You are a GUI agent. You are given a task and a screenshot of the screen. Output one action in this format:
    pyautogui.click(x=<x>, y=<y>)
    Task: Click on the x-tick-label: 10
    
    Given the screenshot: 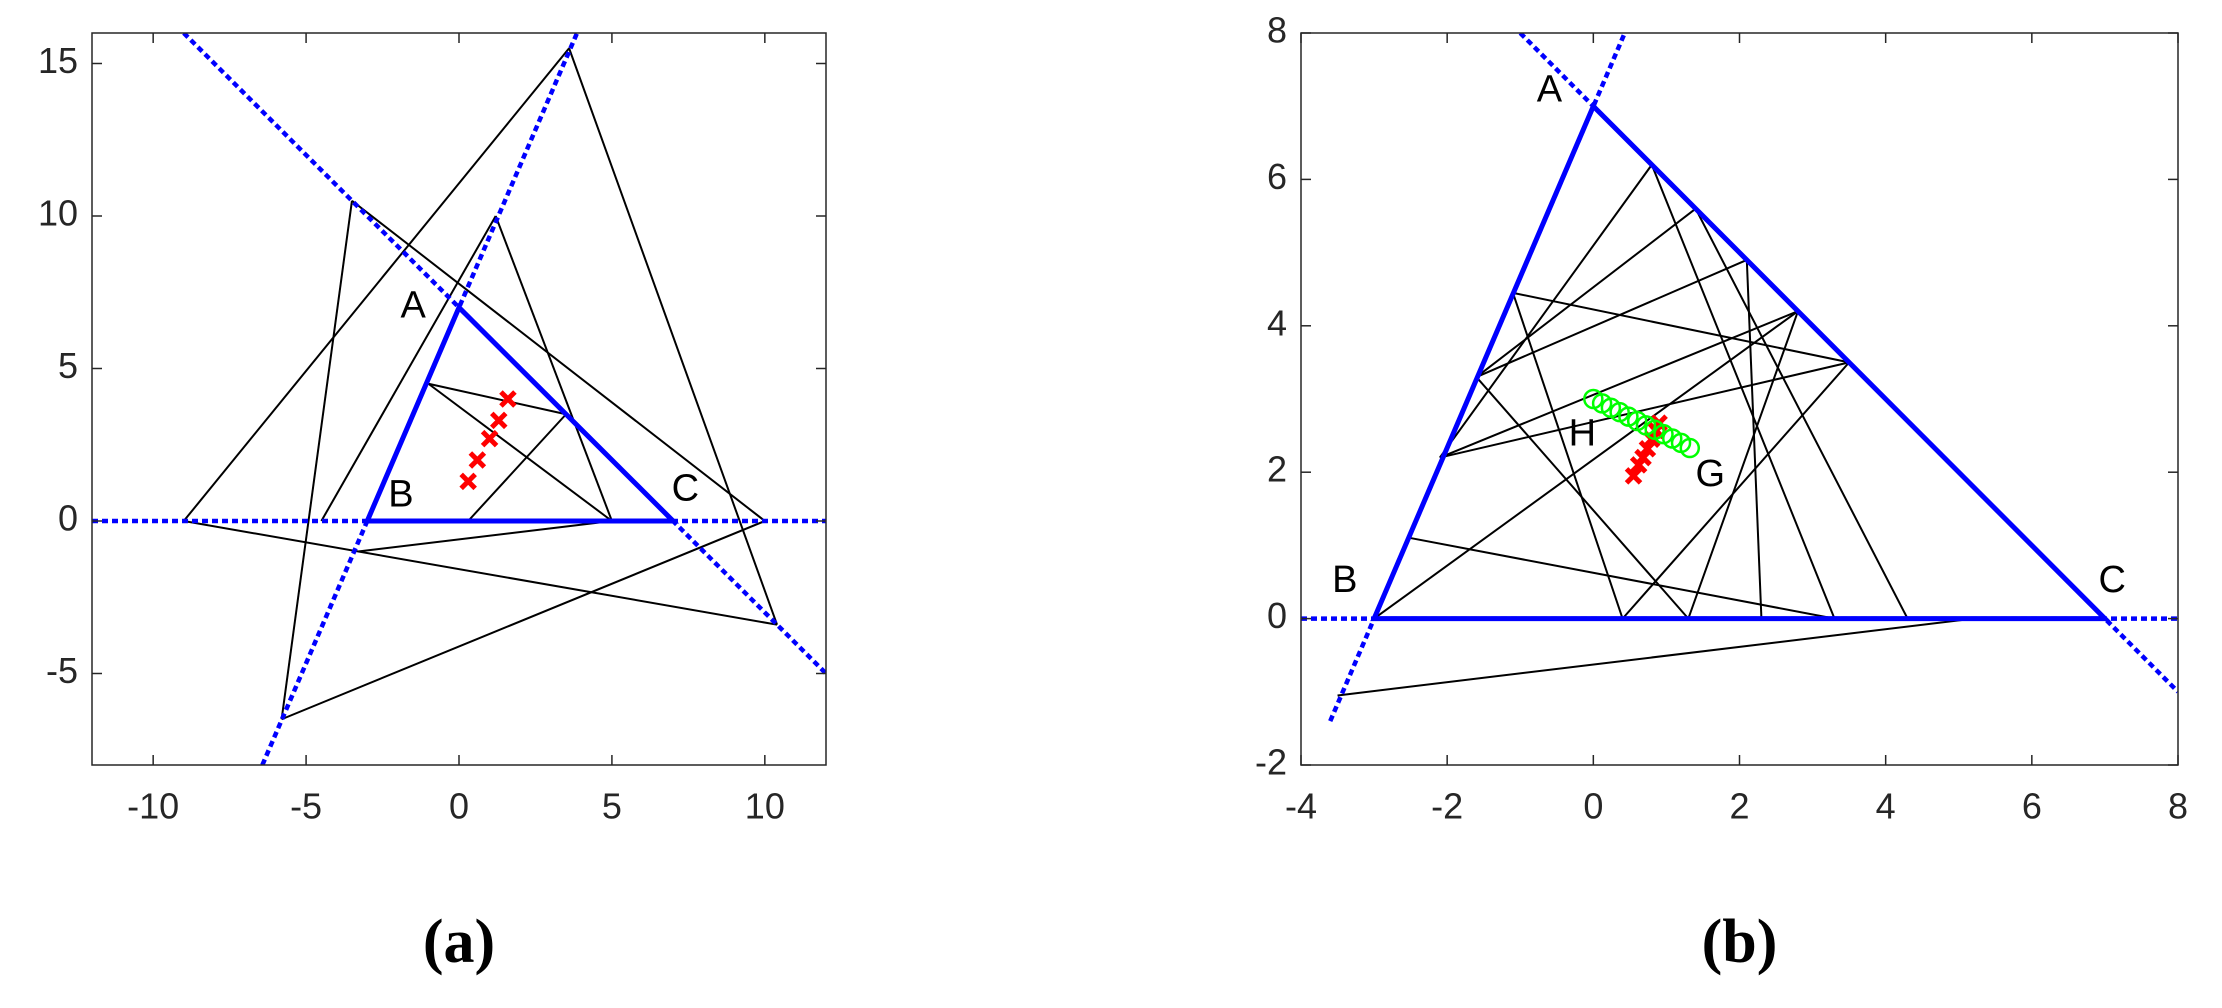 What is the action you would take?
    pyautogui.click(x=765, y=806)
    